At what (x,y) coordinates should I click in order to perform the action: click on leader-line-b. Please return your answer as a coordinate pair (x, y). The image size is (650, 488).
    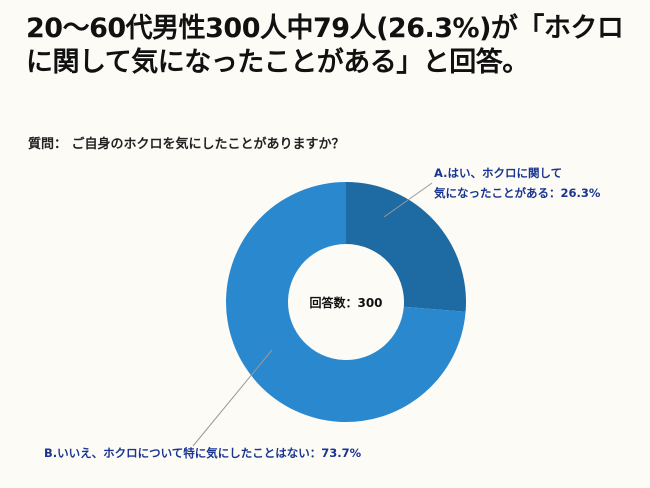
    Looking at the image, I should click on (232, 398).